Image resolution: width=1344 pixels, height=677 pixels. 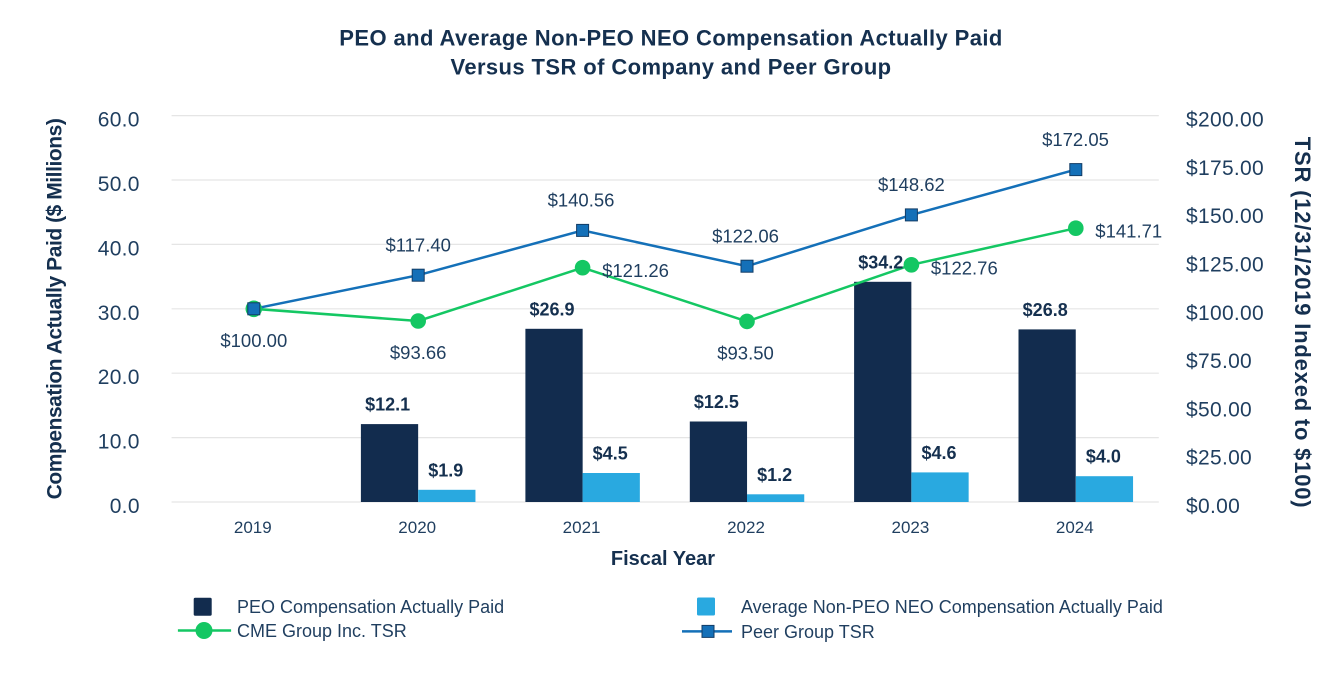 What do you see at coordinates (582, 527) in the screenshot?
I see `svg-text: 2021` at bounding box center [582, 527].